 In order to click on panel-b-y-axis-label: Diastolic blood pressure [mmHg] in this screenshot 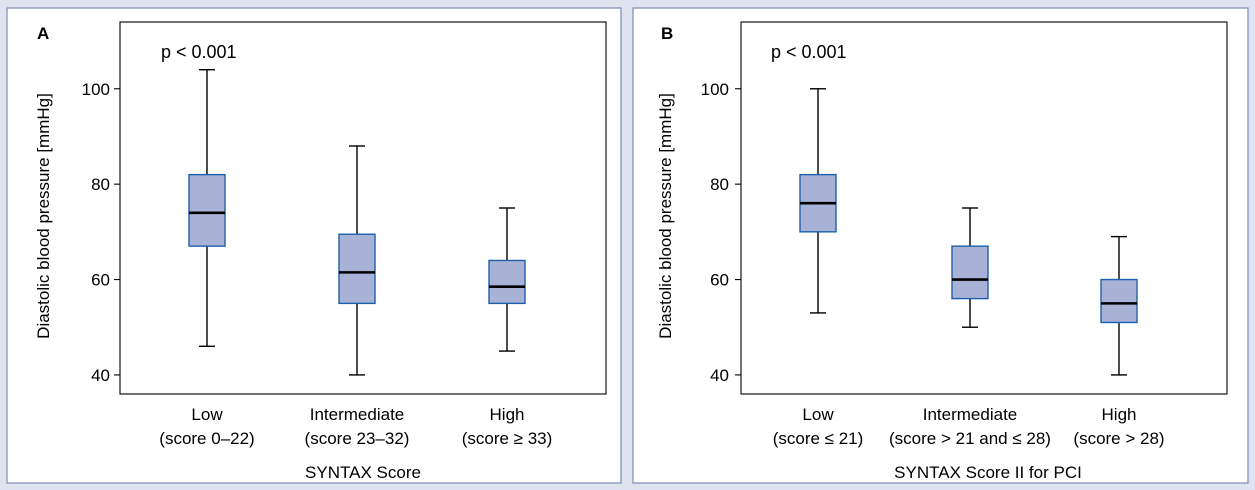, I will do `click(665, 216)`.